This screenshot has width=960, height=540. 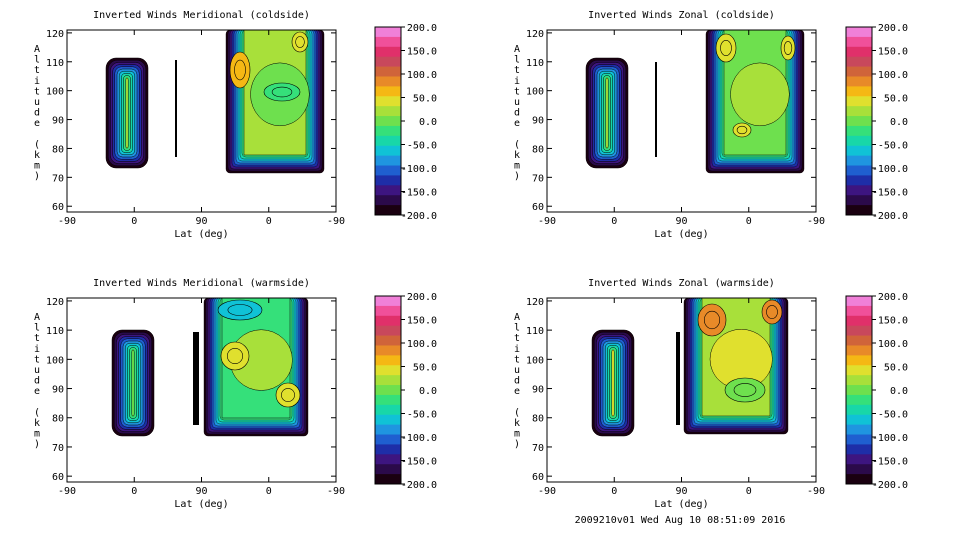 What do you see at coordinates (890, 193) in the screenshot?
I see `panel1-colorbar-label-7: -150.0` at bounding box center [890, 193].